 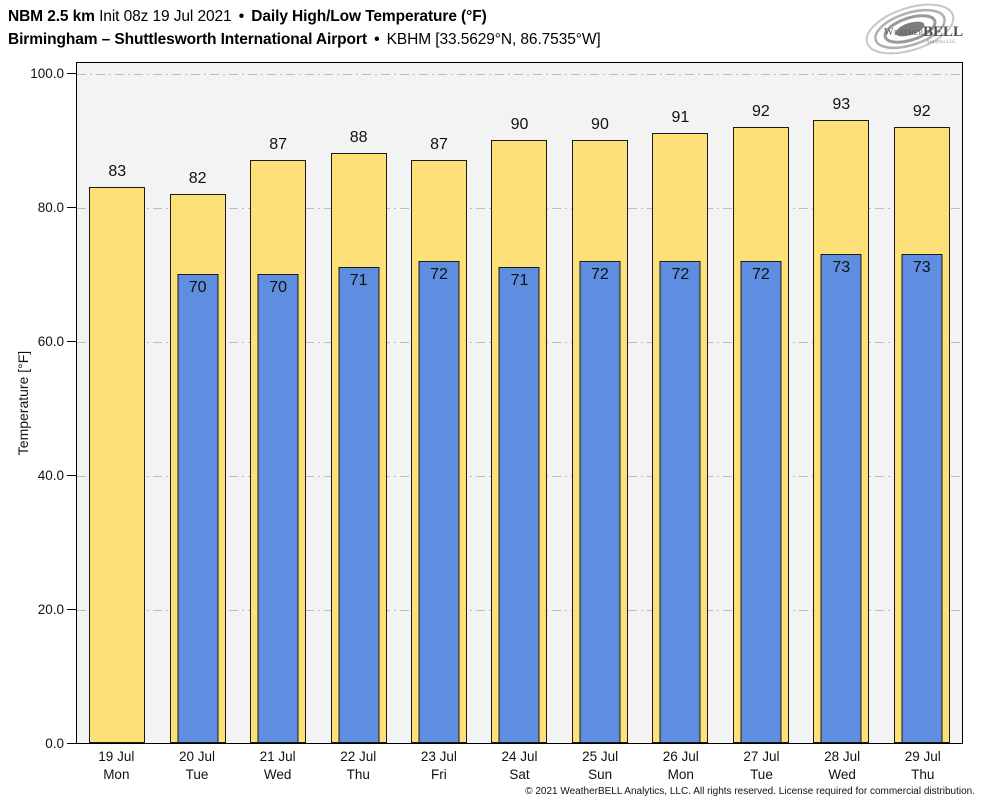 What do you see at coordinates (600, 774) in the screenshot?
I see `x-label-weekday: Sun` at bounding box center [600, 774].